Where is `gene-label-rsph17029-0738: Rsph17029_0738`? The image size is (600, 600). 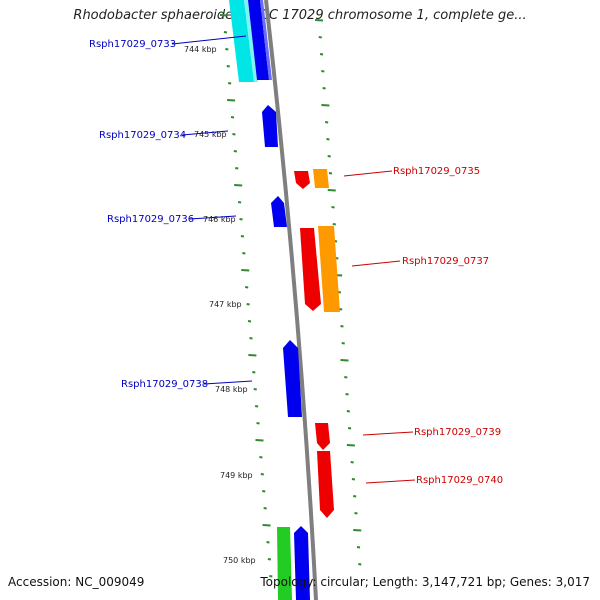
gene-label-rsph17029-0738: Rsph17029_0738 is located at coordinates (164, 384).